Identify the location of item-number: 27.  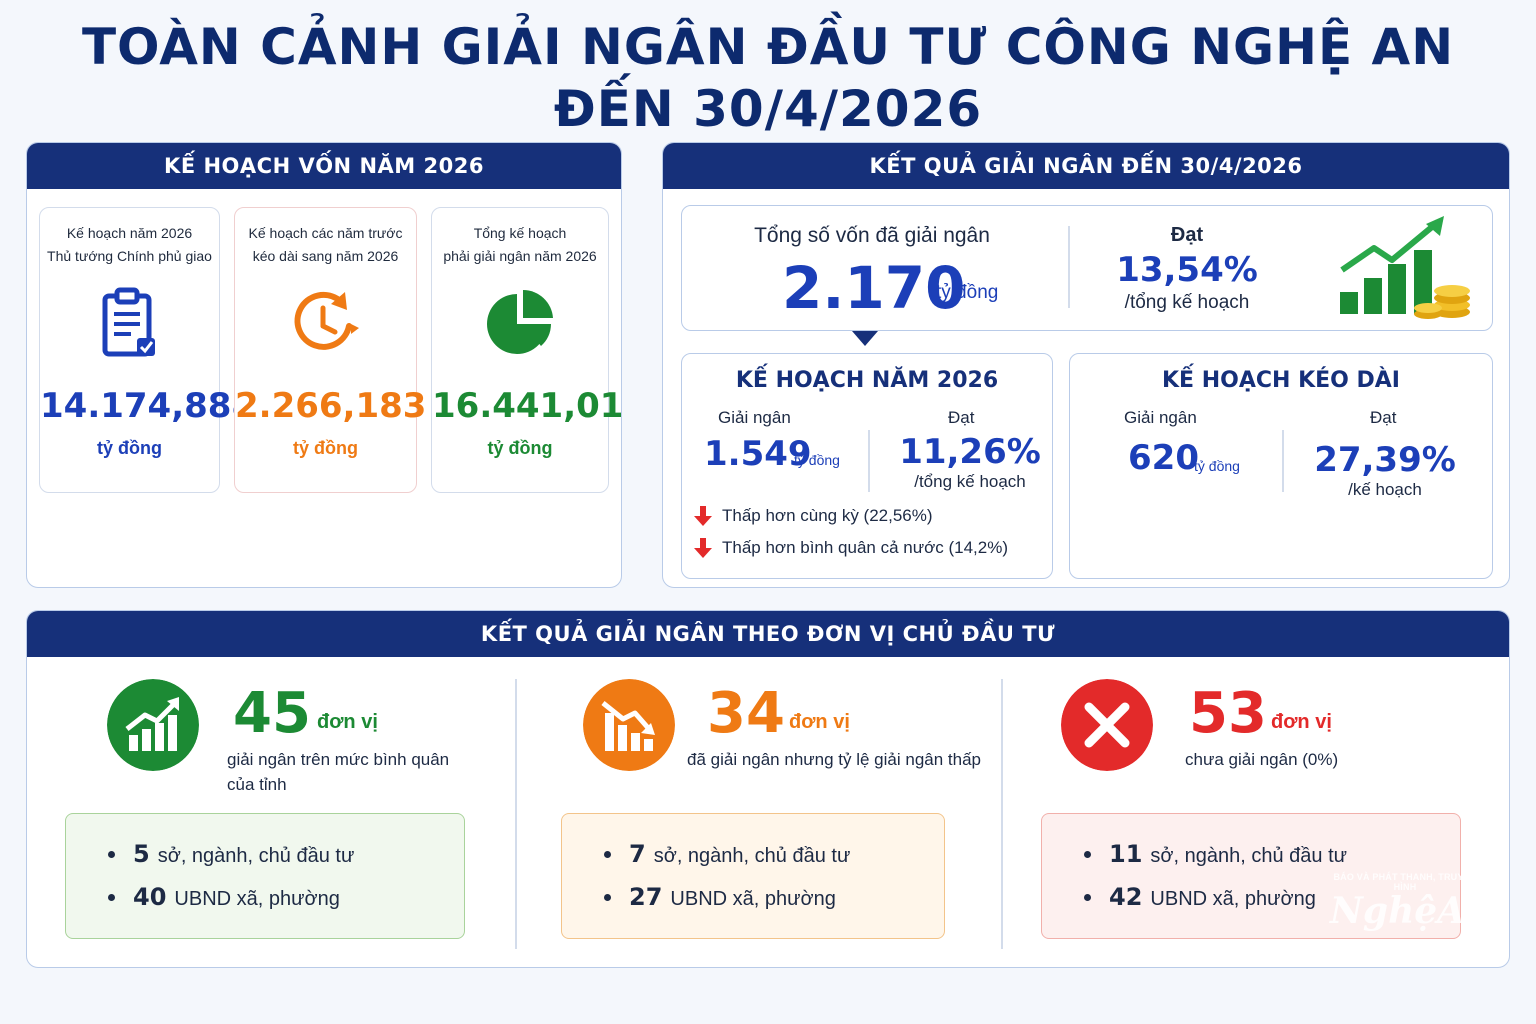
(646, 897).